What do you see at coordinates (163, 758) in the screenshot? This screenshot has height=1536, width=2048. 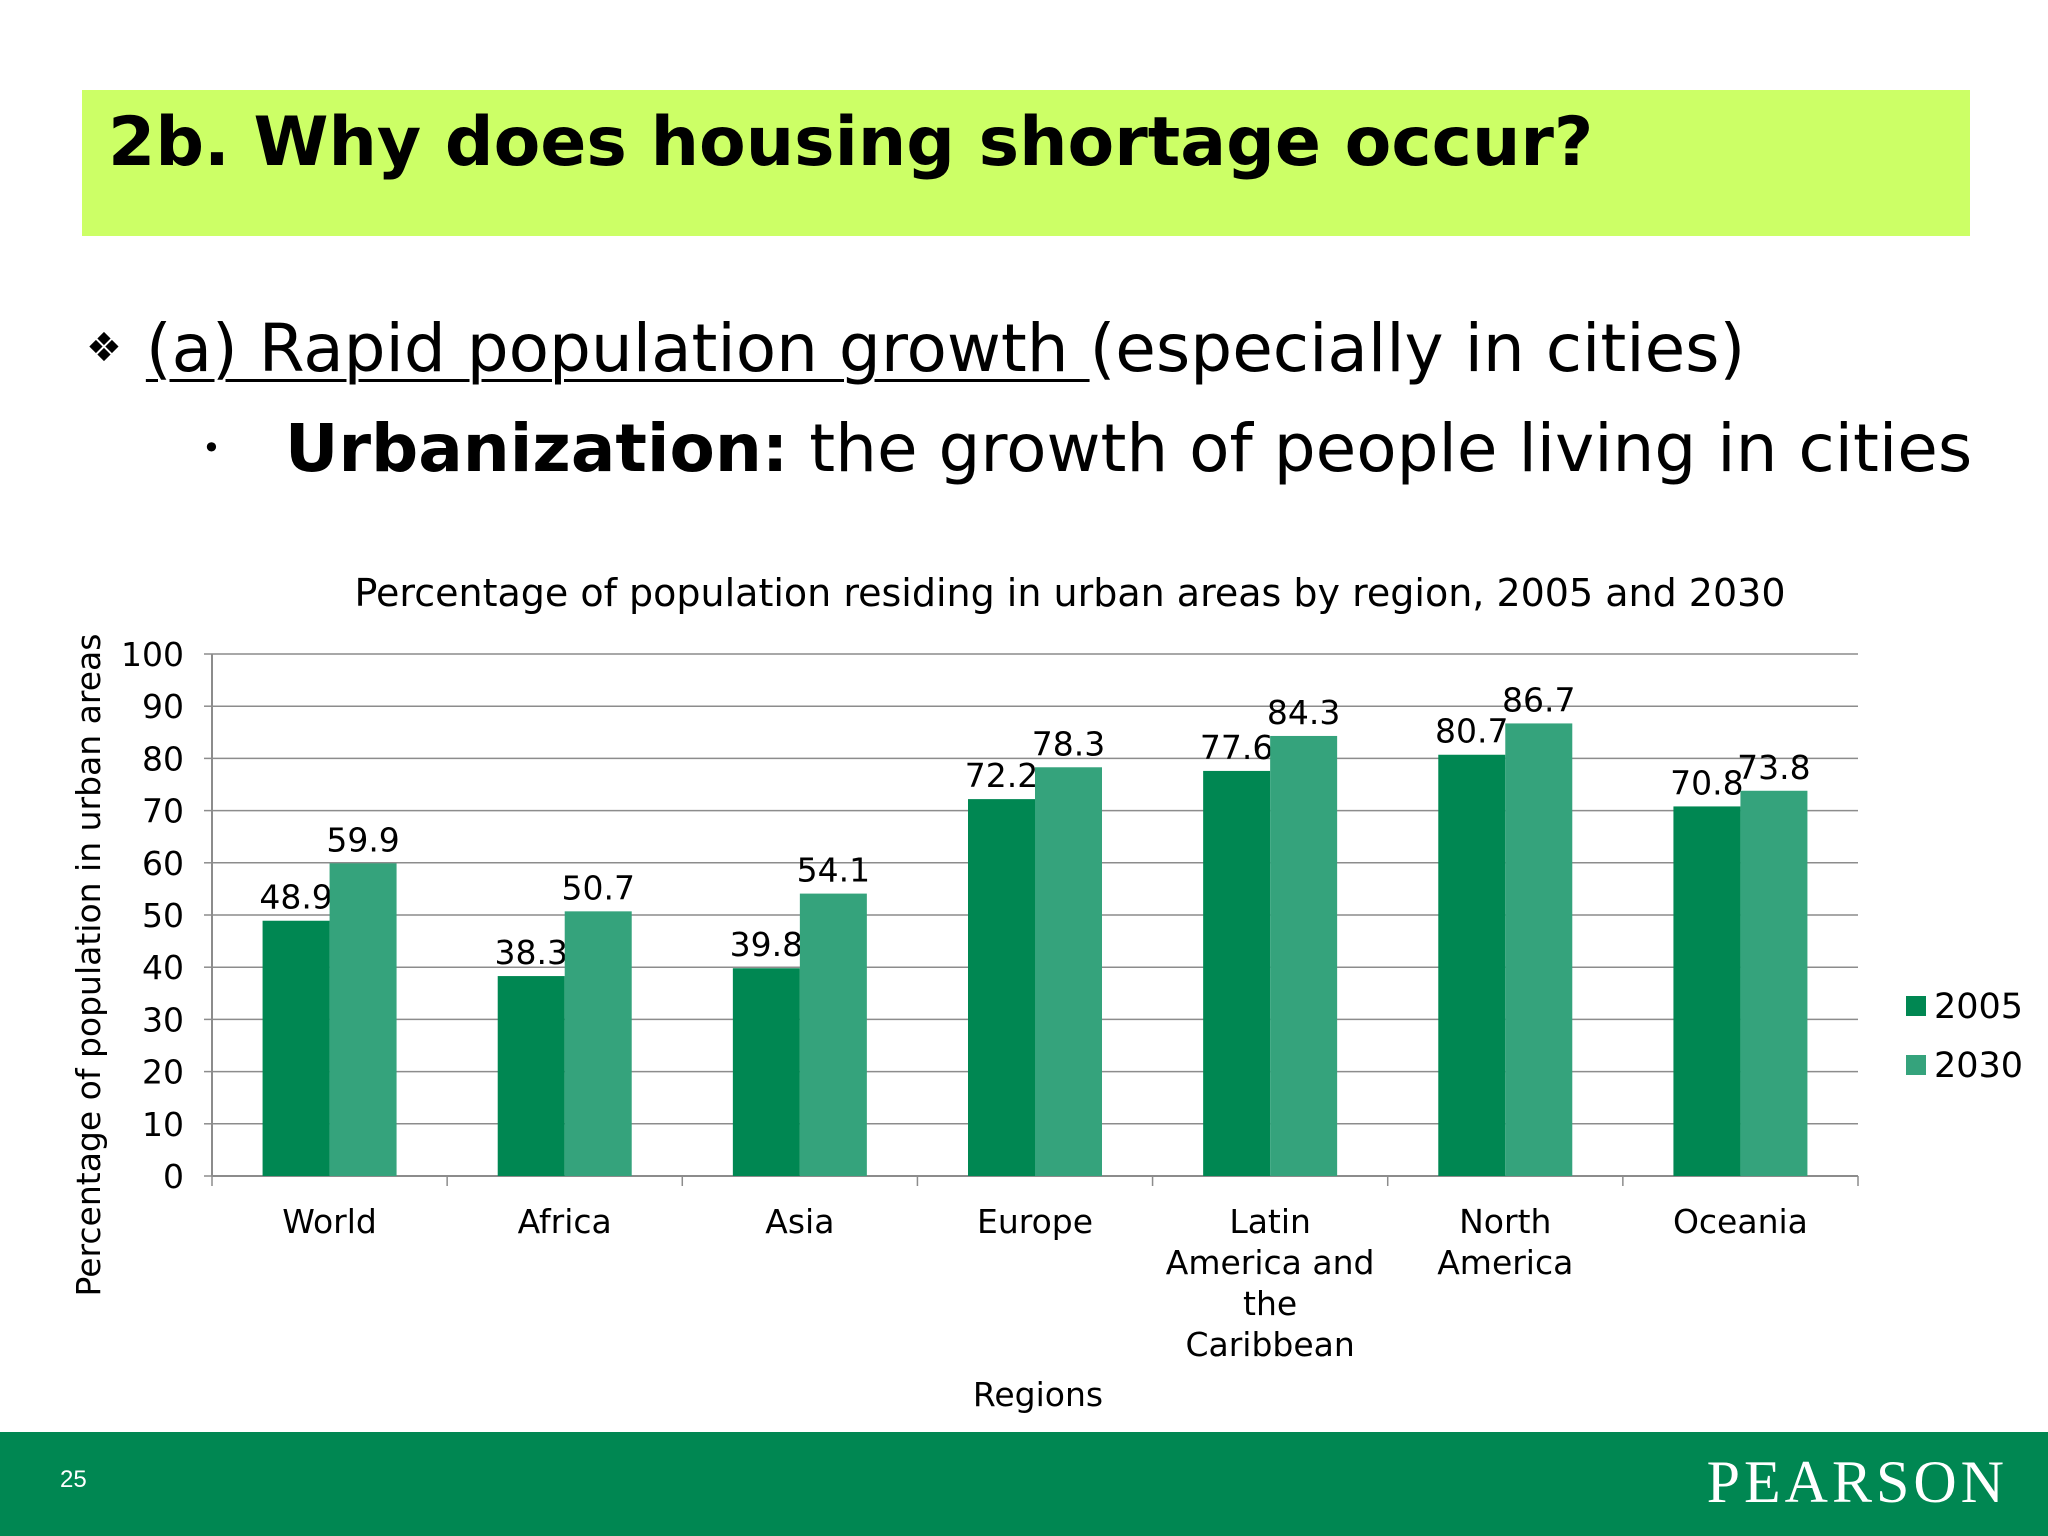 I see `y-tick-label: 80` at bounding box center [163, 758].